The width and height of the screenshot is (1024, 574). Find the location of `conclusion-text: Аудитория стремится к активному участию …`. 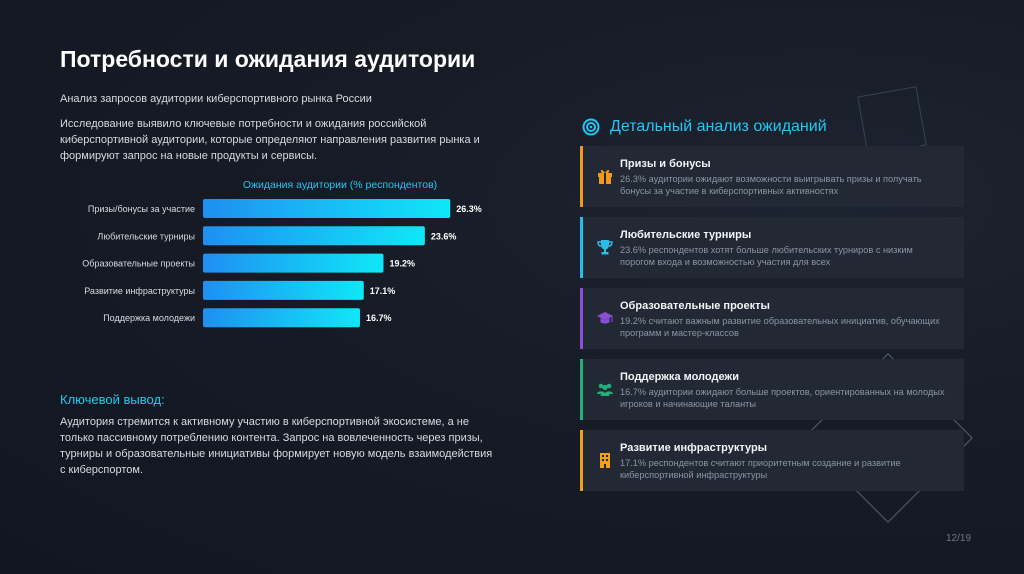

conclusion-text: Аудитория стремится к активному участию … is located at coordinates (276, 446).